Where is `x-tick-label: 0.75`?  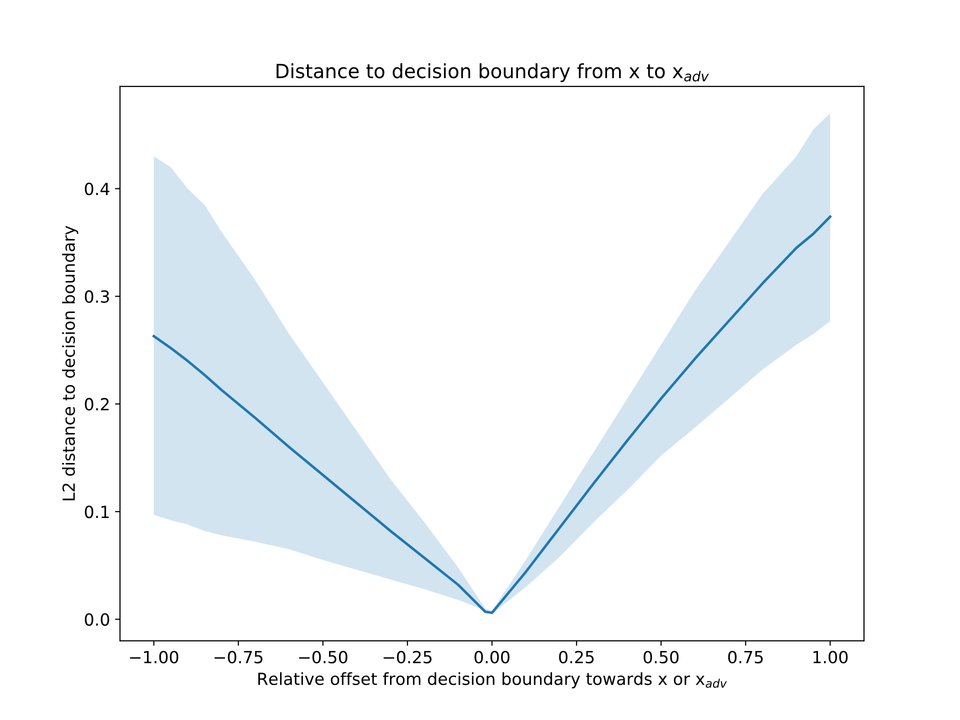
x-tick-label: 0.75 is located at coordinates (745, 657).